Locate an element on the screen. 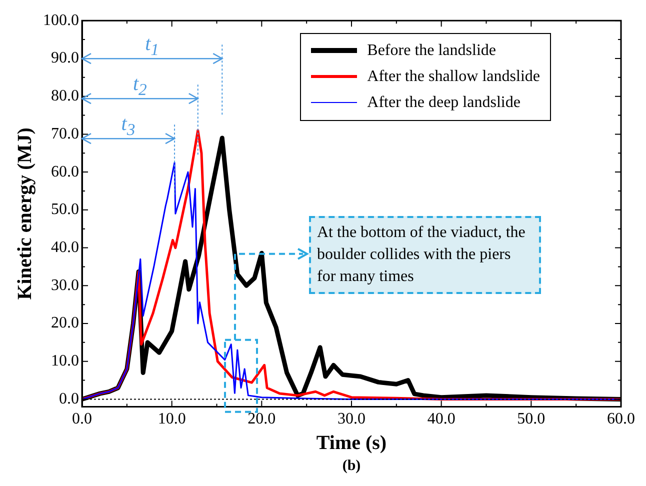  y-axis-title: Kinetic energy (MJ) is located at coordinates (25, 214).